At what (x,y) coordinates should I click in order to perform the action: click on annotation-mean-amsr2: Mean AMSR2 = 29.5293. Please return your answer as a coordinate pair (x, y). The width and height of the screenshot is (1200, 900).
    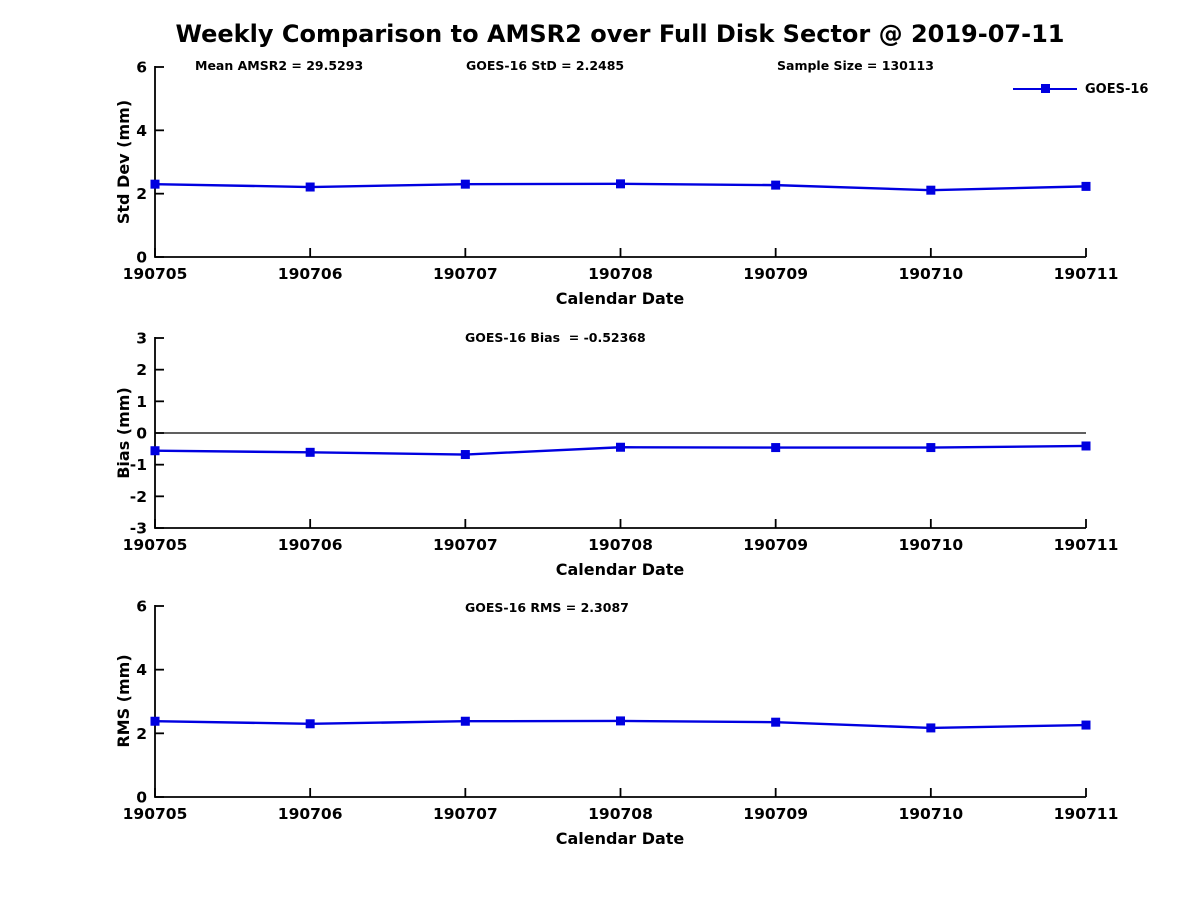
    Looking at the image, I should click on (279, 65).